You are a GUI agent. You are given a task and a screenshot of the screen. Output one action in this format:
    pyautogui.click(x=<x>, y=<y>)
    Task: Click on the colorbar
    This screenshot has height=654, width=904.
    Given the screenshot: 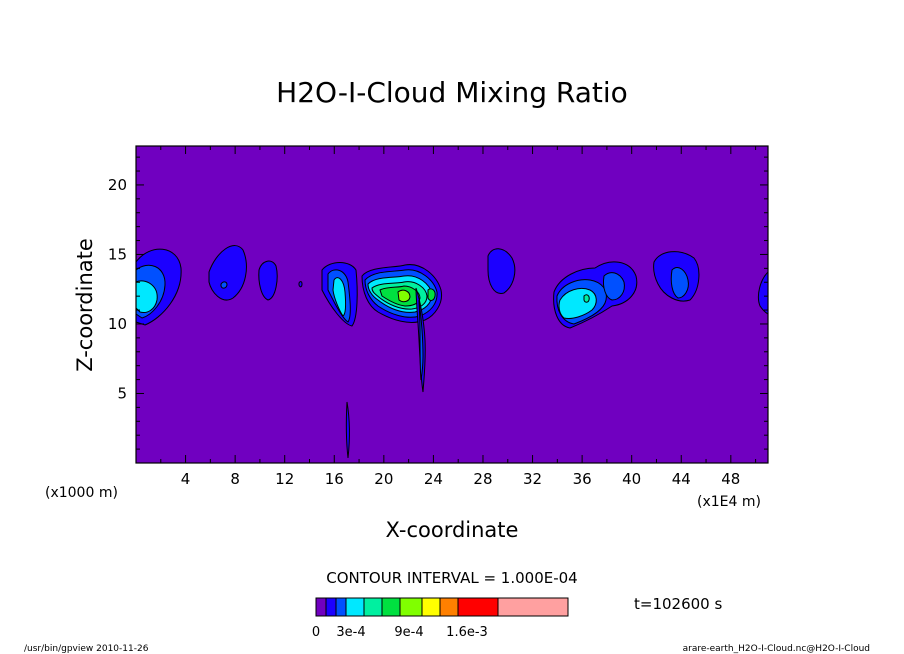 What is the action you would take?
    pyautogui.click(x=442, y=607)
    